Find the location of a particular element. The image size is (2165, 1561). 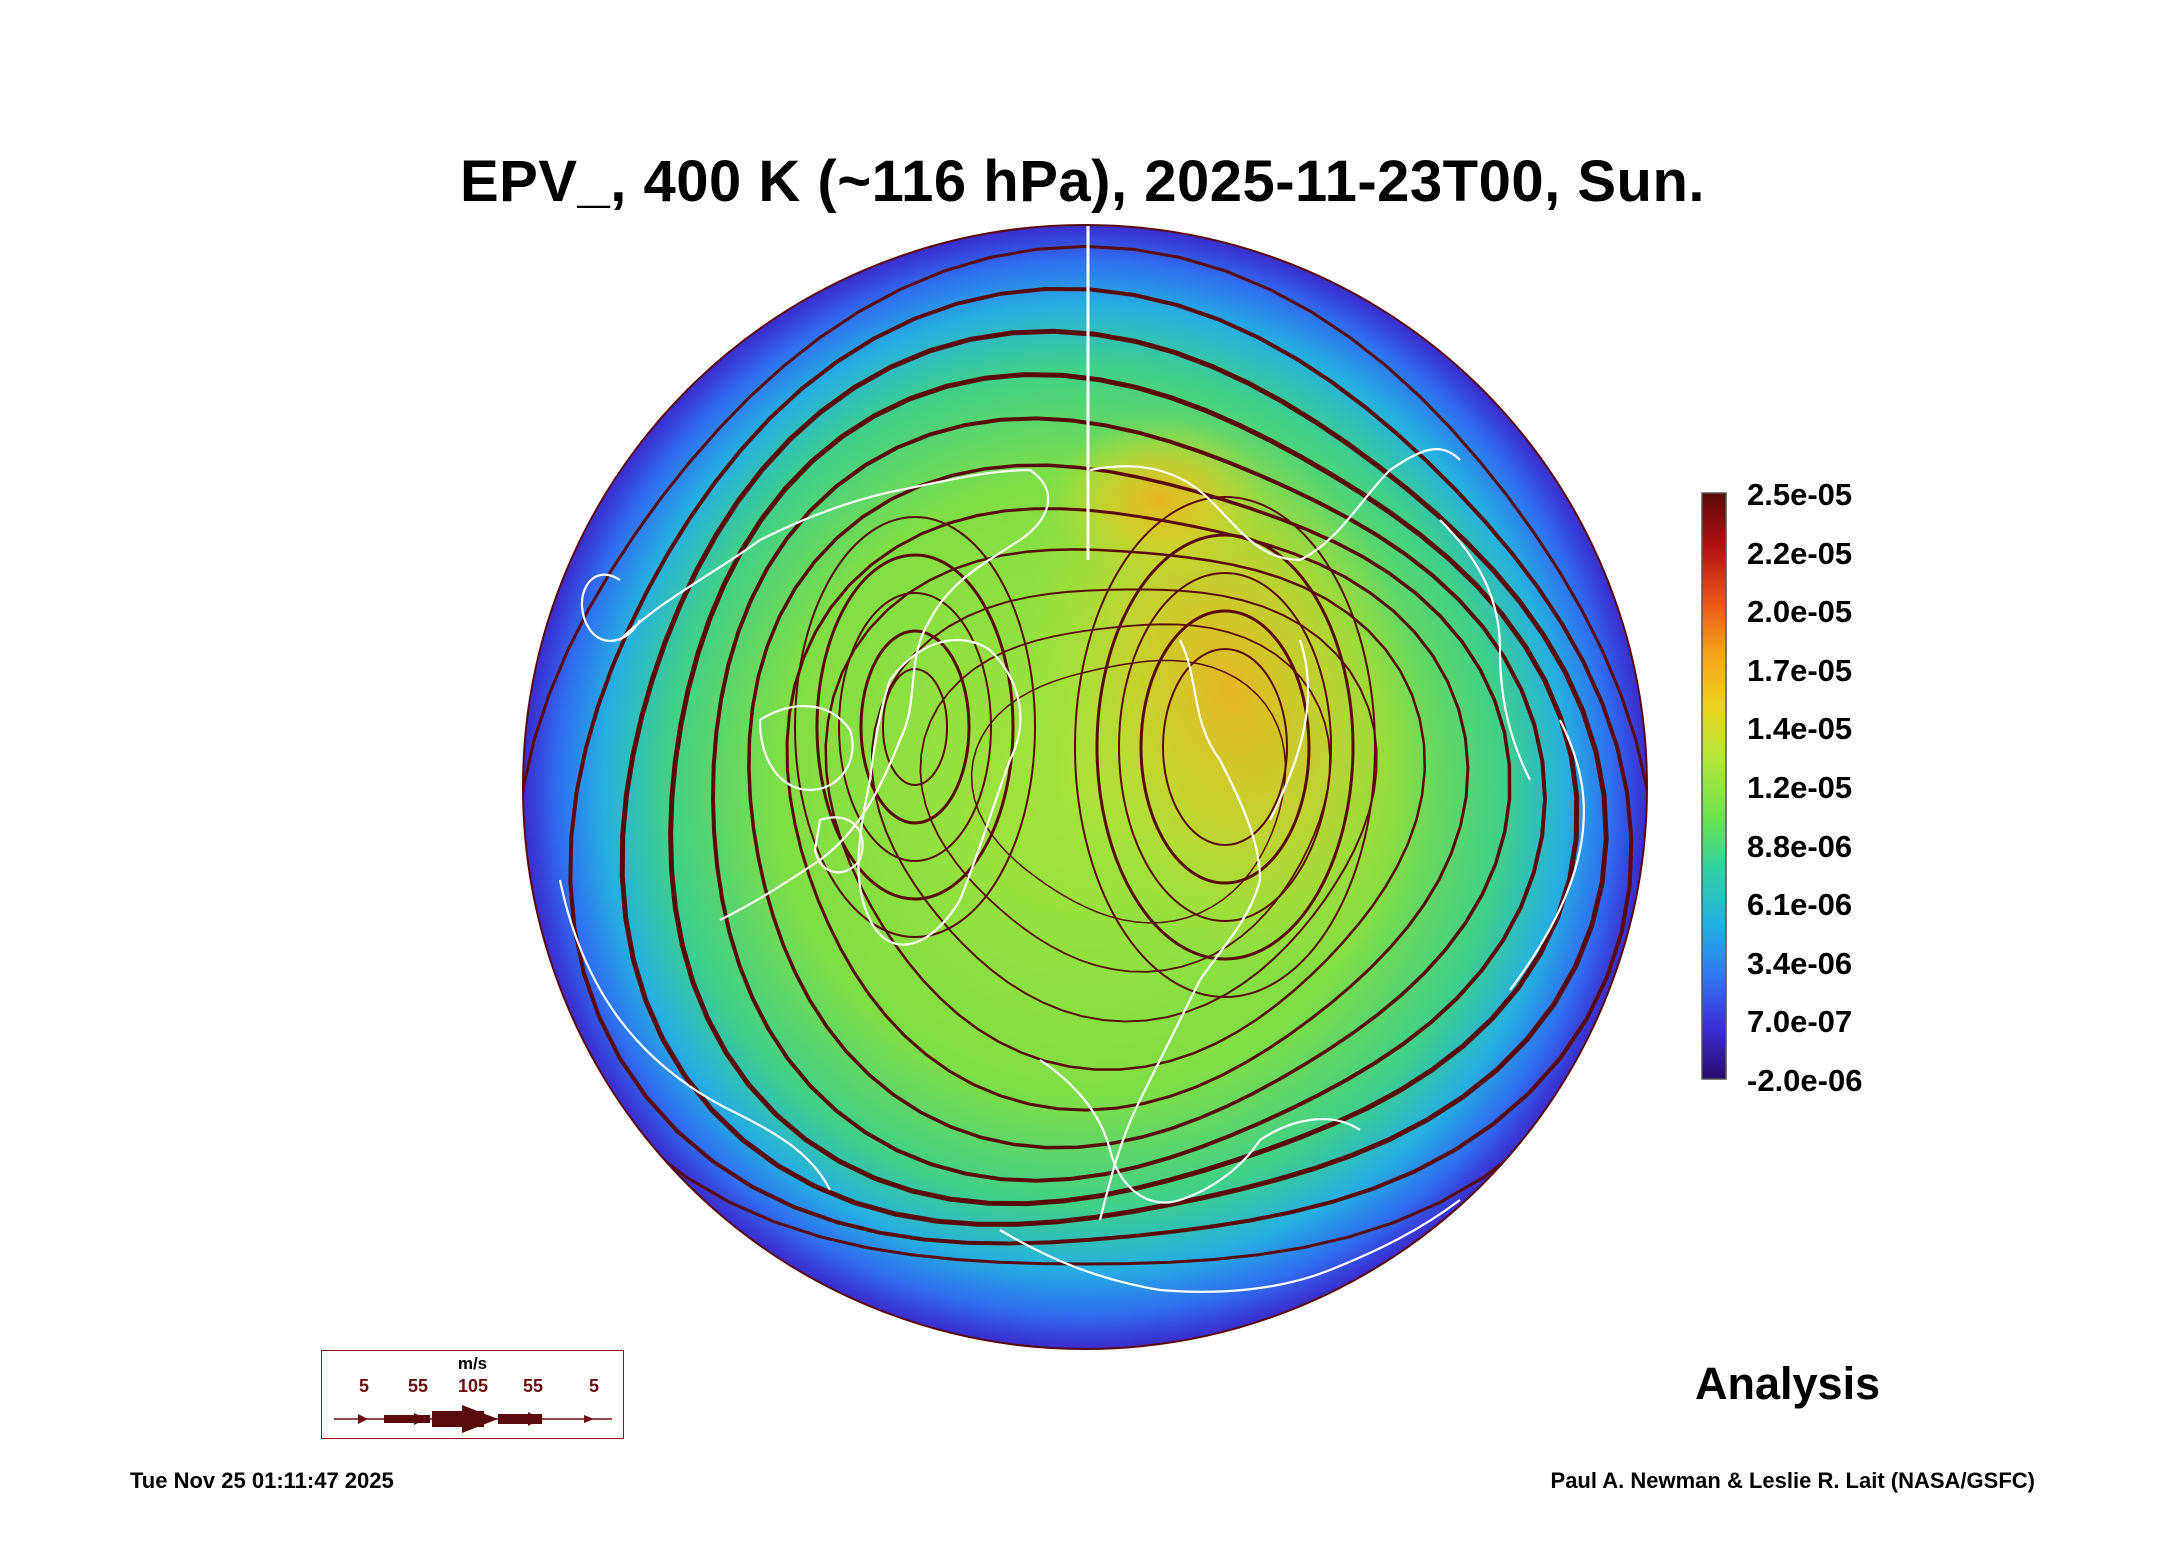

colorbar-tick-label: -2.0e-06 is located at coordinates (1805, 1080).